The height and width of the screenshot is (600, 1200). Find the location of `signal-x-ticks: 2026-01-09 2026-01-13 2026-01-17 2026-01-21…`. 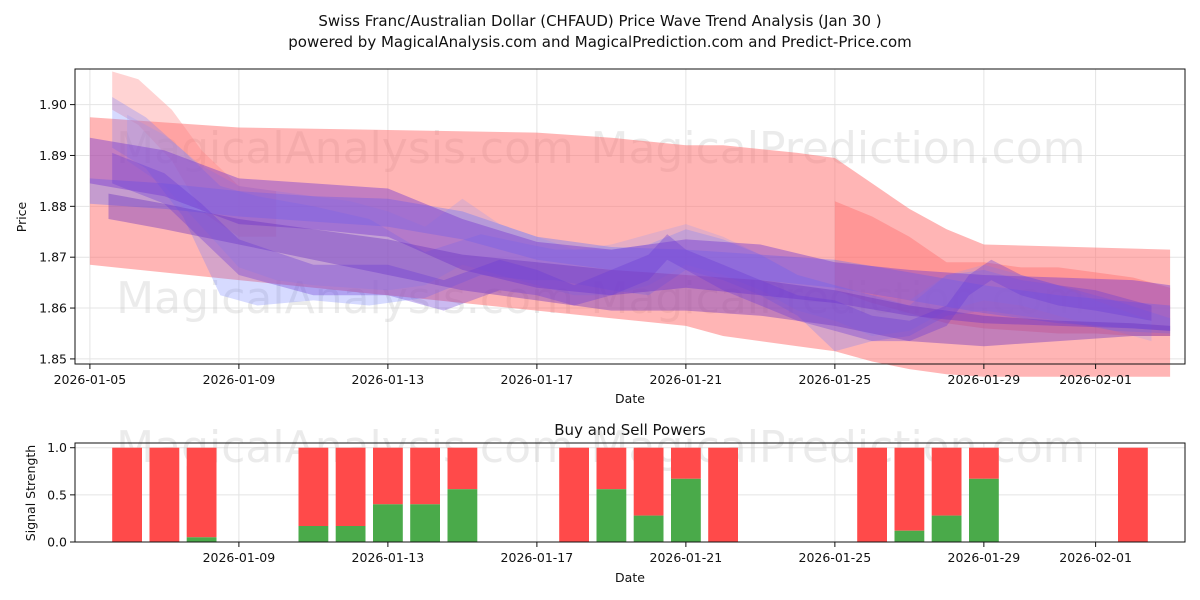

signal-x-ticks: 2026-01-09 2026-01-13 2026-01-17 2026-01-21… is located at coordinates (667, 553).